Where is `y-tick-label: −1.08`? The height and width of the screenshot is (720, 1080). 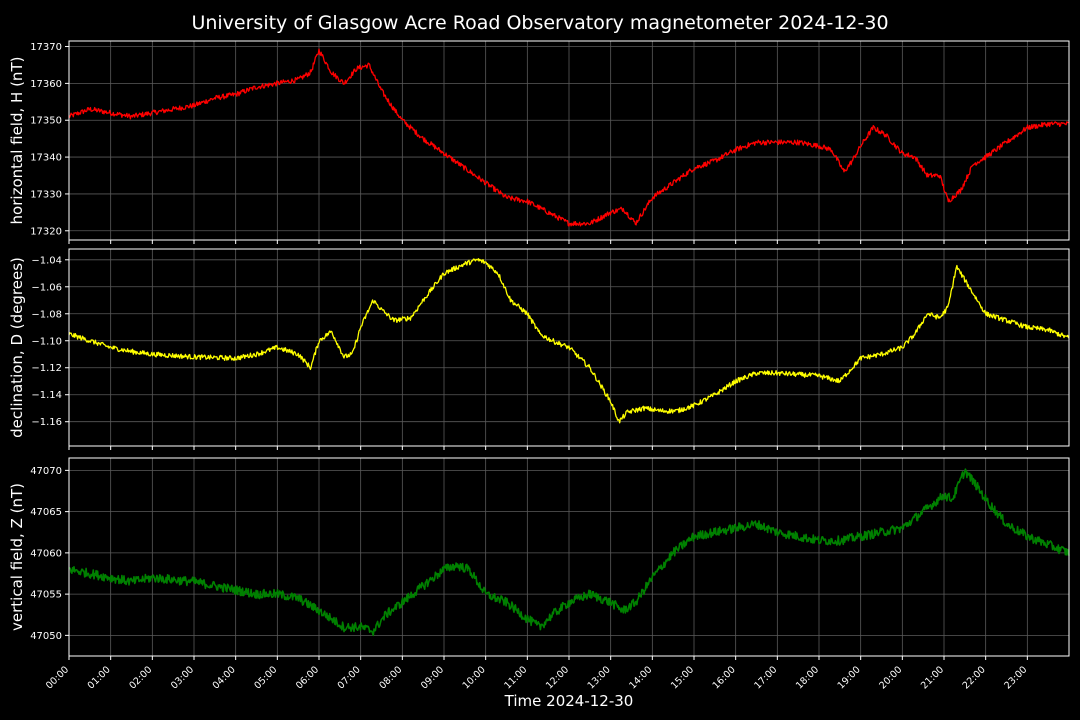 y-tick-label: −1.08 is located at coordinates (46, 314).